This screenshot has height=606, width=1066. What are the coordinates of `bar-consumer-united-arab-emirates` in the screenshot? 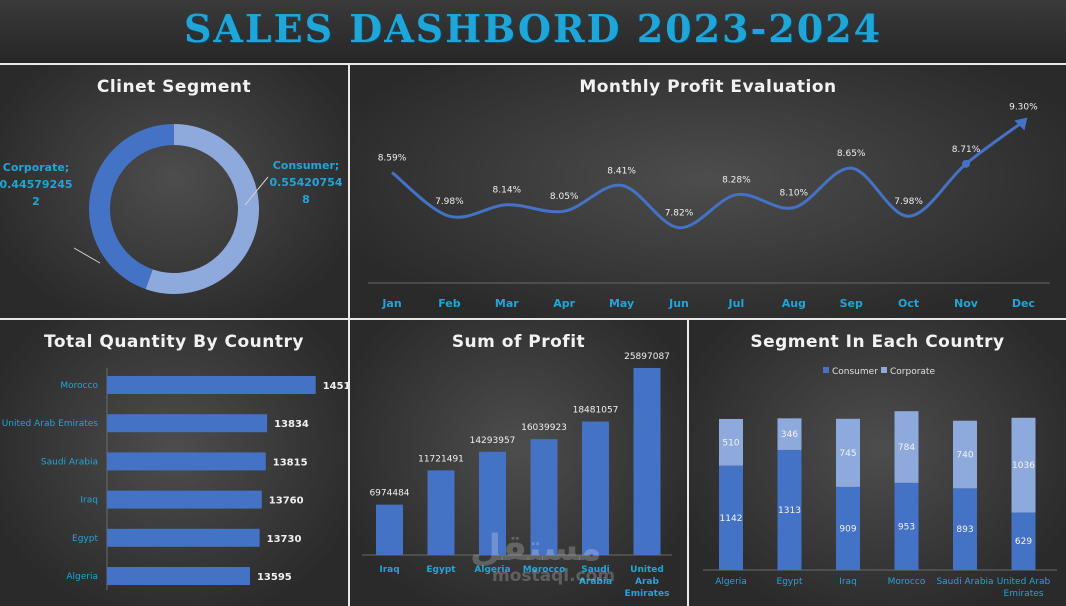 It's located at (1023, 541).